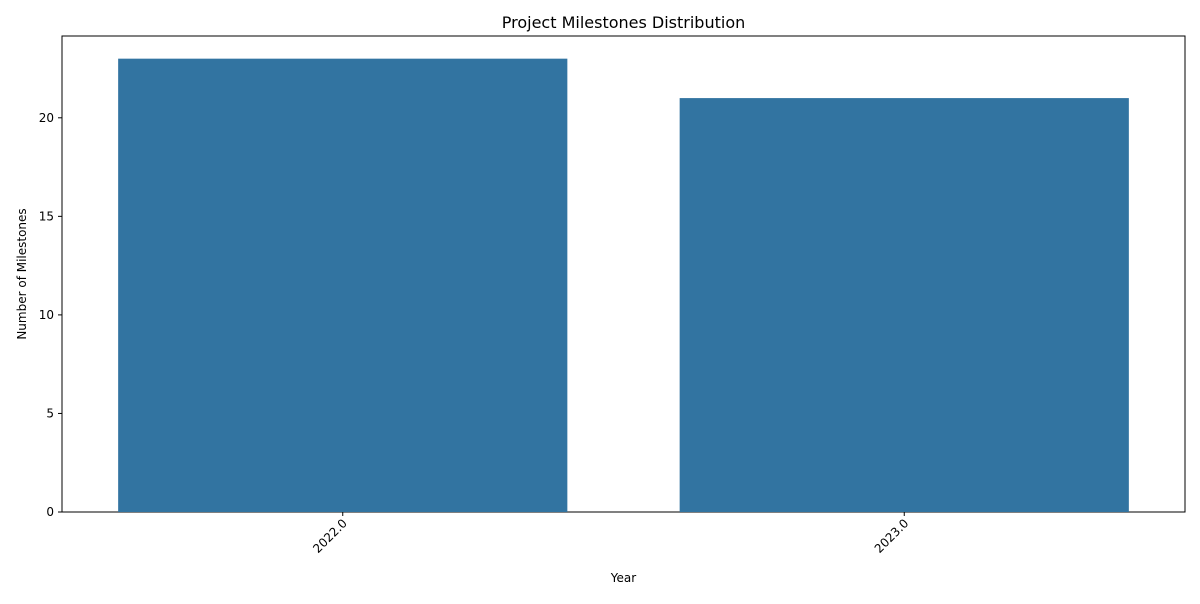 The height and width of the screenshot is (604, 1200). I want to click on x-axis-label: Year, so click(623, 578).